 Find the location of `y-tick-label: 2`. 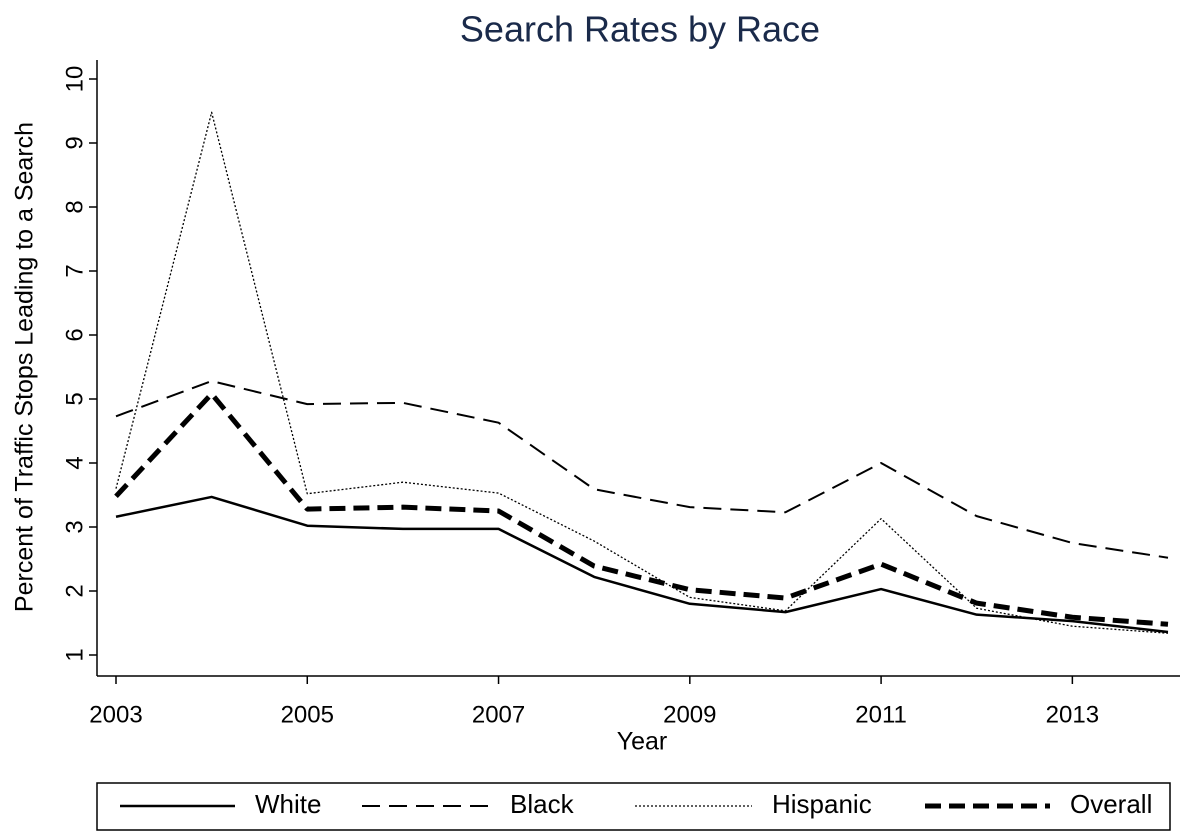

y-tick-label: 2 is located at coordinates (74, 590).